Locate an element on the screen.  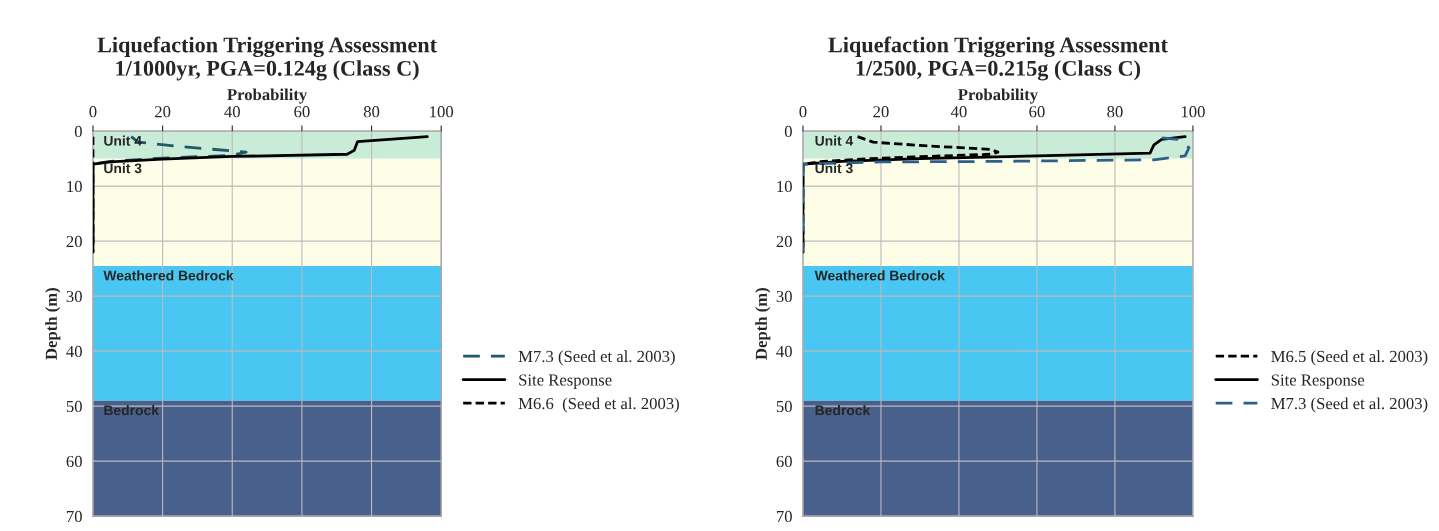
legend-label: M6.5 (Seed et al. 2003) is located at coordinates (1349, 358).